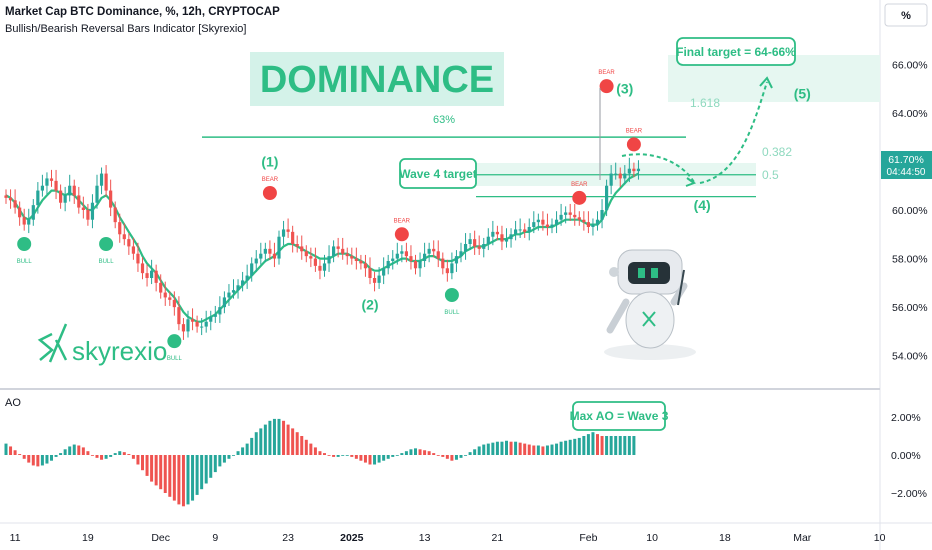 This screenshot has height=550, width=932. What do you see at coordinates (906, 275) in the screenshot?
I see `price-axis-panel` at bounding box center [906, 275].